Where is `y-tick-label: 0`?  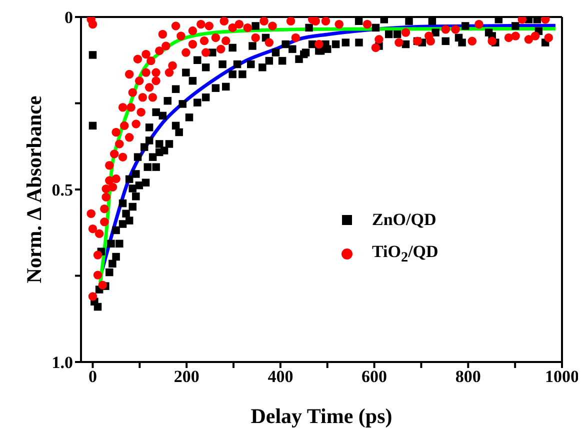 y-tick-label: 0 is located at coordinates (68, 18).